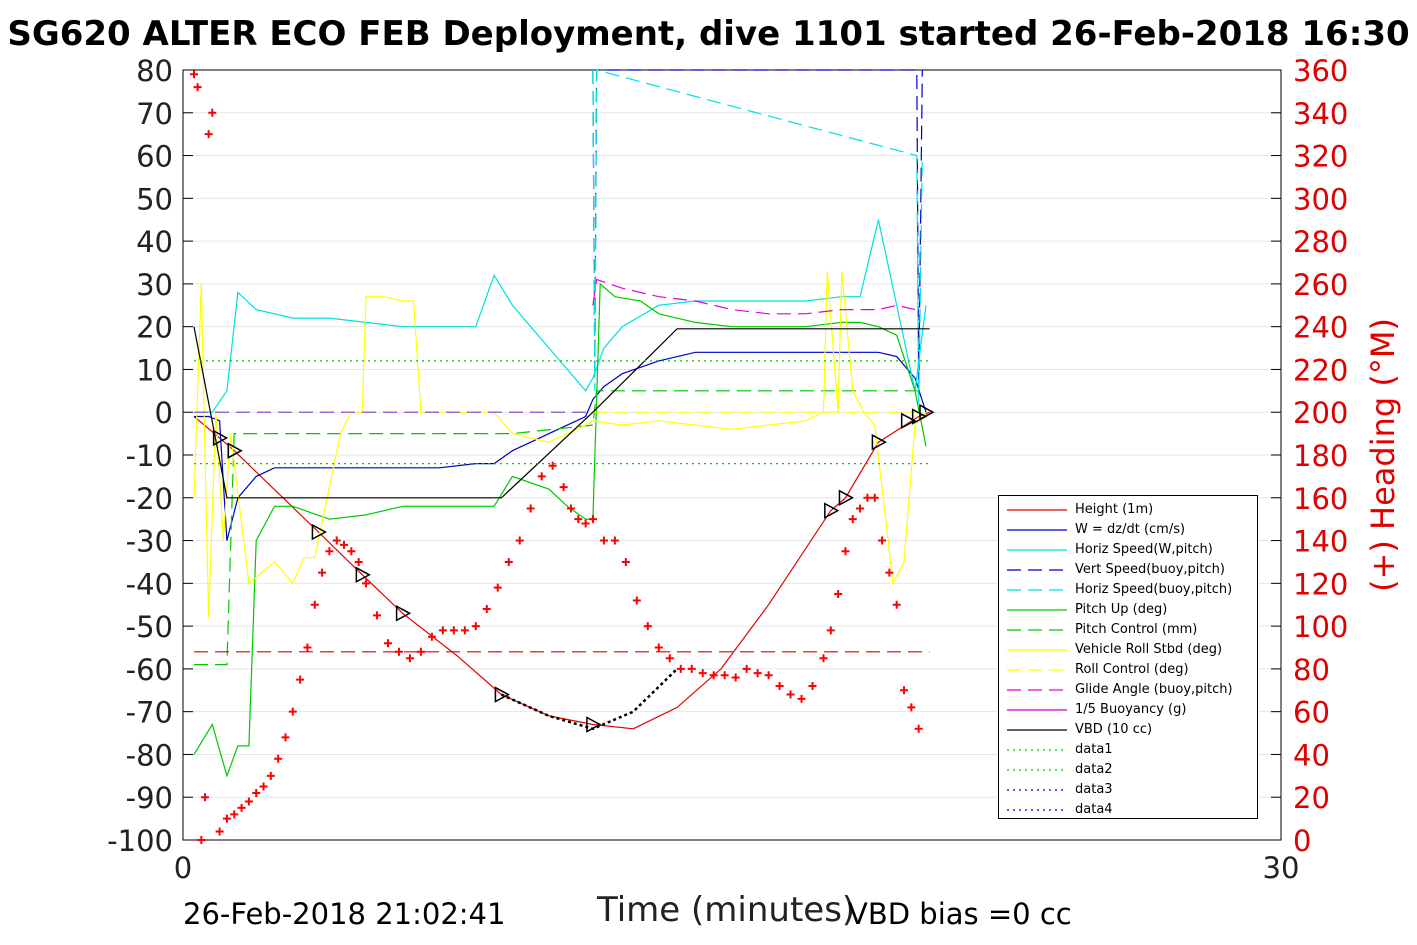 This screenshot has height=945, width=1417. Describe the element at coordinates (1320, 285) in the screenshot. I see `y-right-tick-label: 260` at that location.